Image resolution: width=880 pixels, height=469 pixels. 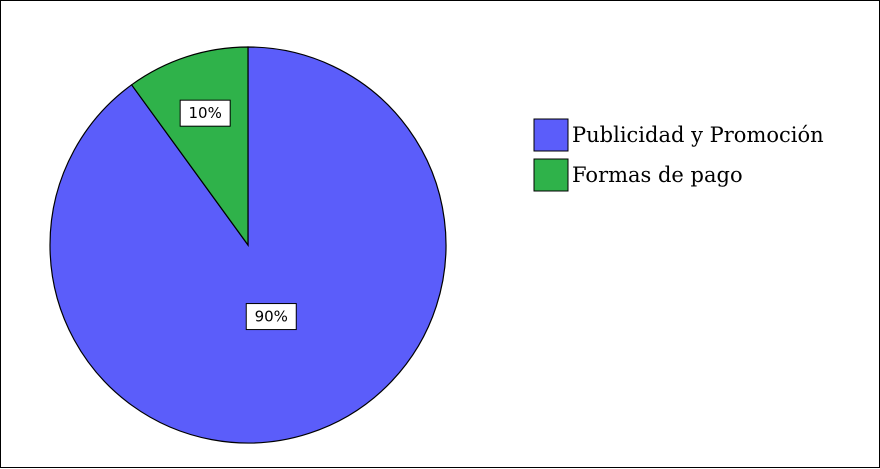 I want to click on pie-value-text-2: 10%, so click(x=204, y=113).